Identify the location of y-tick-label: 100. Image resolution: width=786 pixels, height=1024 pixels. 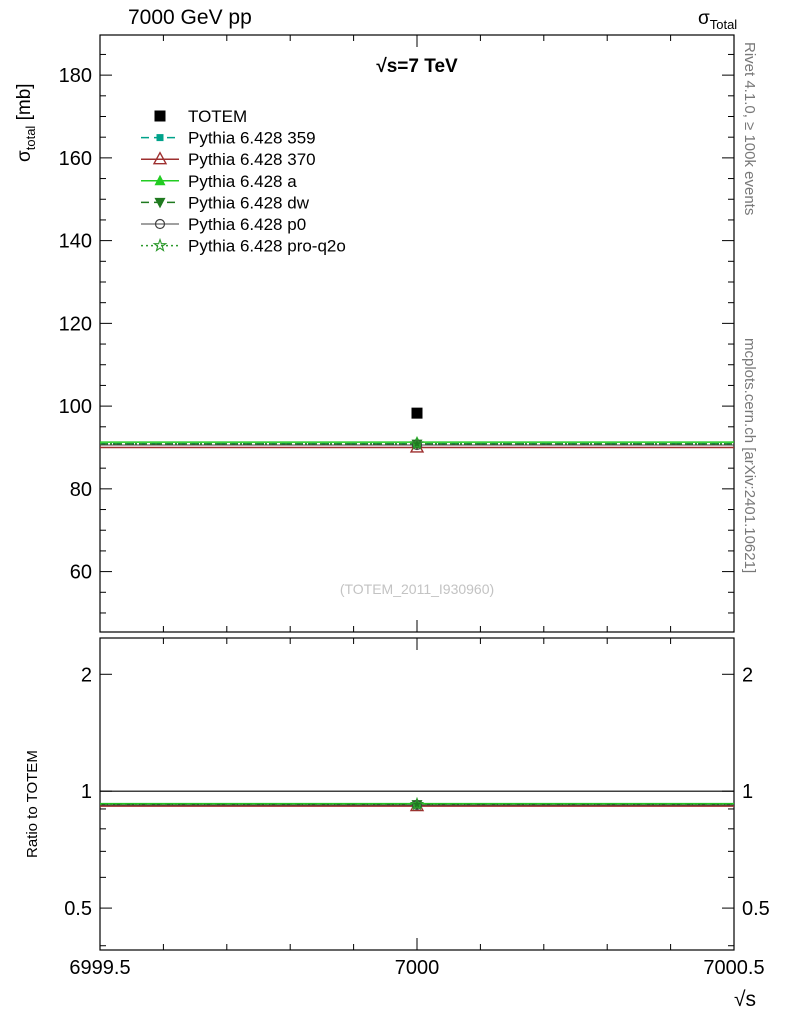
(75, 407).